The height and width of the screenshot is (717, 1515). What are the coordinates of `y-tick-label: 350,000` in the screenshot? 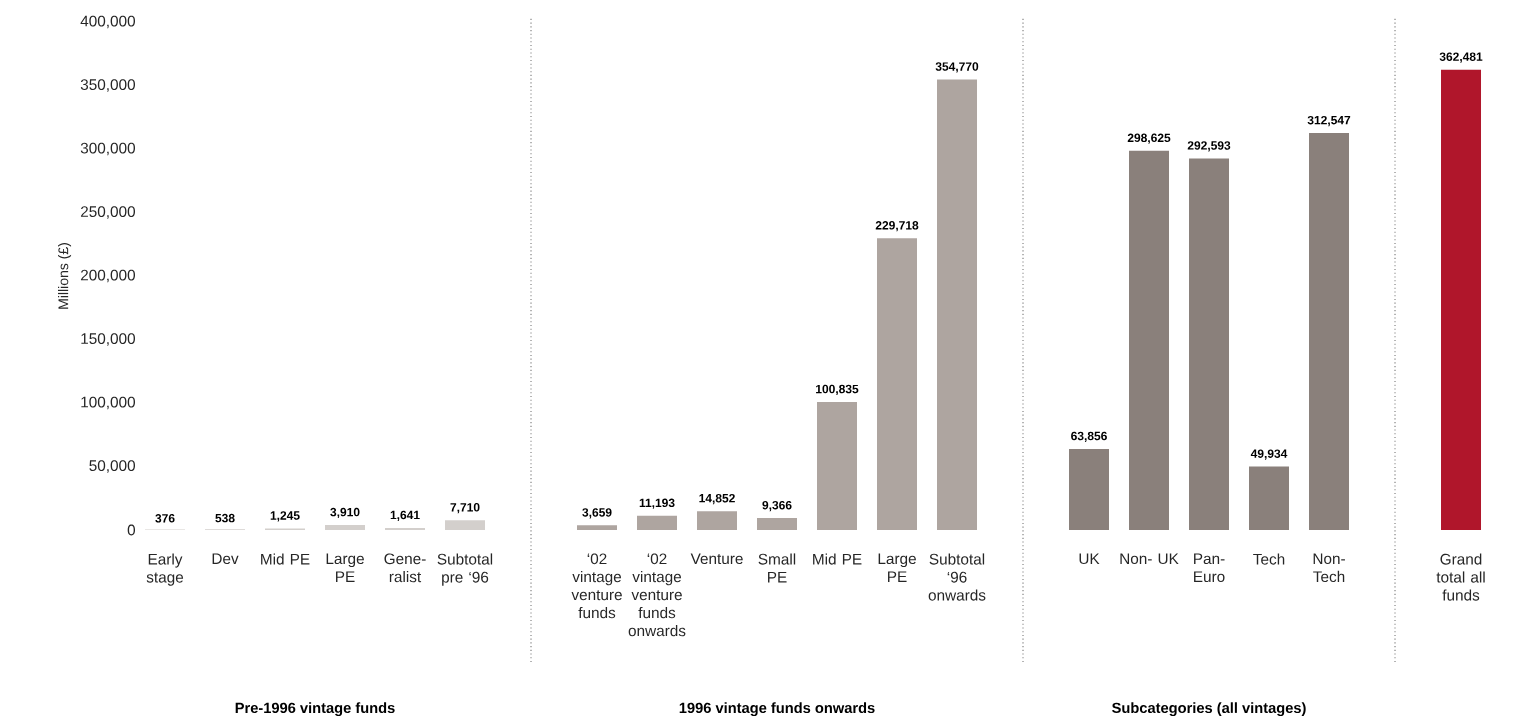 It's located at (108, 85).